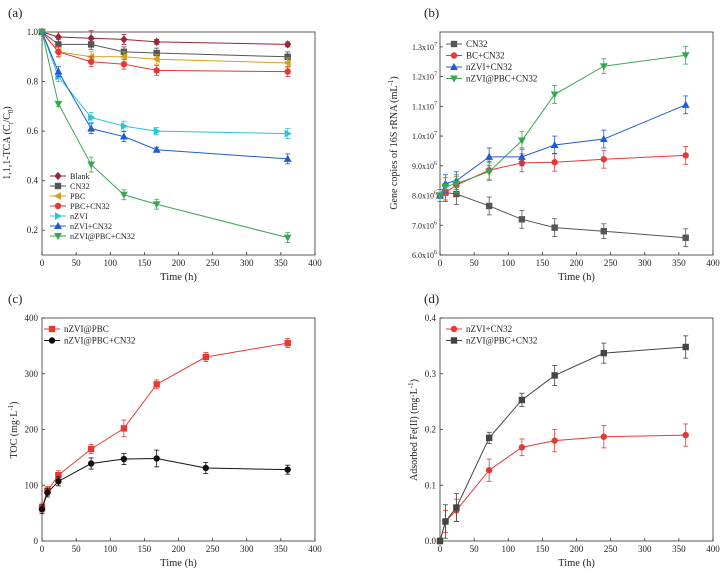 The height and width of the screenshot is (573, 727). What do you see at coordinates (489, 67) in the screenshot?
I see `legend-entry: nZVI+CN32` at bounding box center [489, 67].